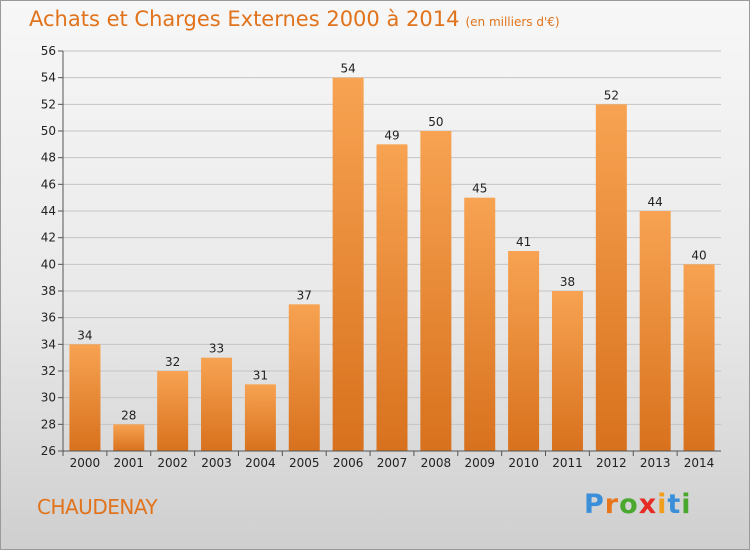 This screenshot has height=550, width=750. I want to click on data-label: 54, so click(347, 69).